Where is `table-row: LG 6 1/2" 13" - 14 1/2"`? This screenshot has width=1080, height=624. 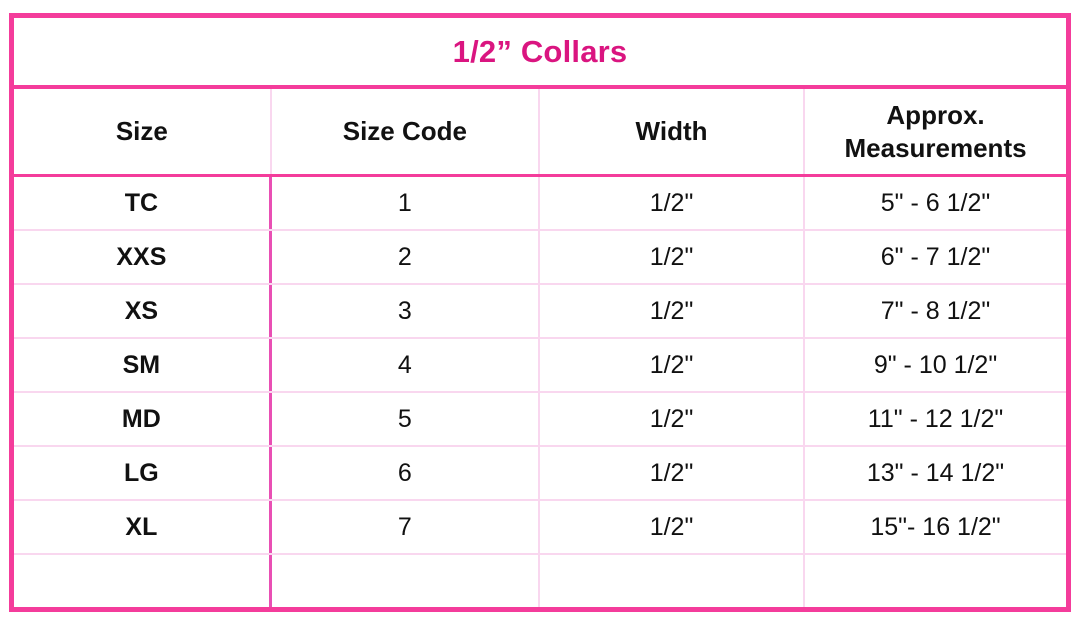
table-row: LG 6 1/2" 13" - 14 1/2" is located at coordinates (540, 474).